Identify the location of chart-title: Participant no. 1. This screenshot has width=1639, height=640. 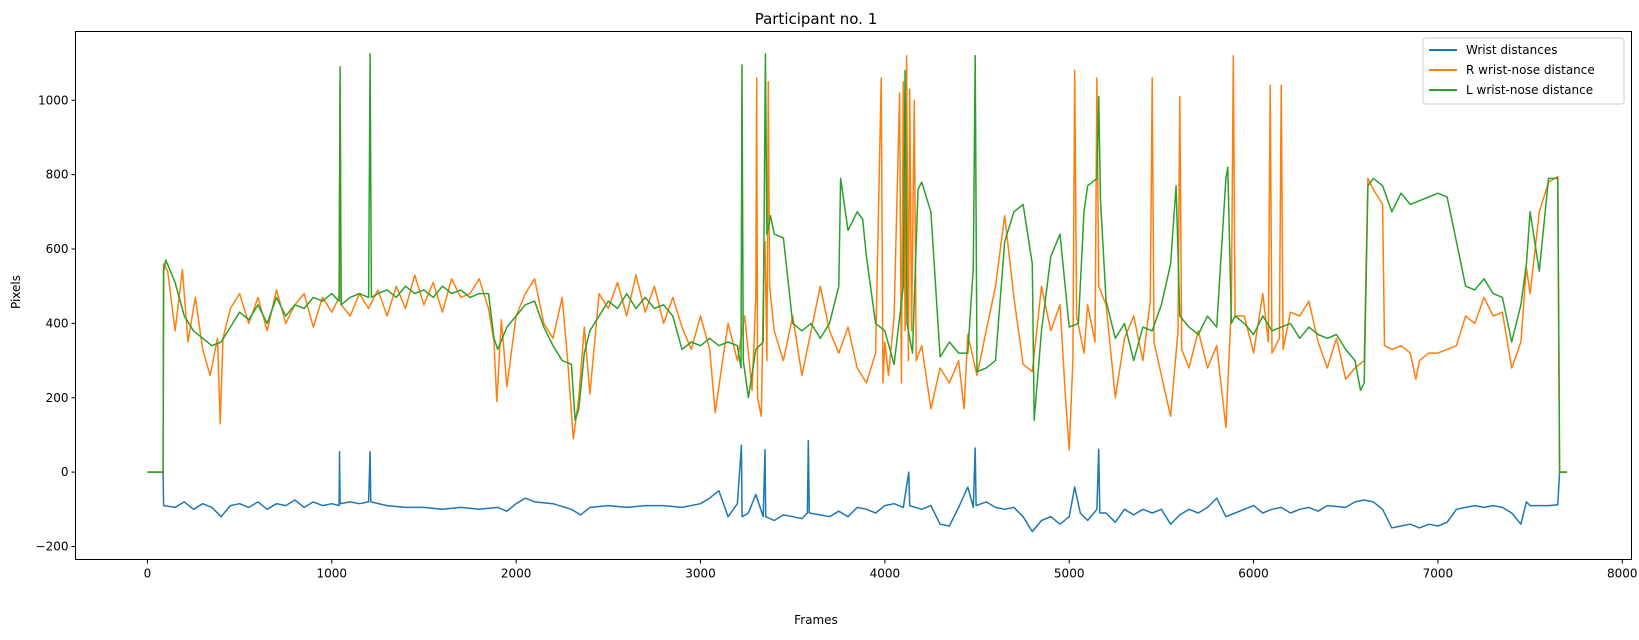
(816, 19).